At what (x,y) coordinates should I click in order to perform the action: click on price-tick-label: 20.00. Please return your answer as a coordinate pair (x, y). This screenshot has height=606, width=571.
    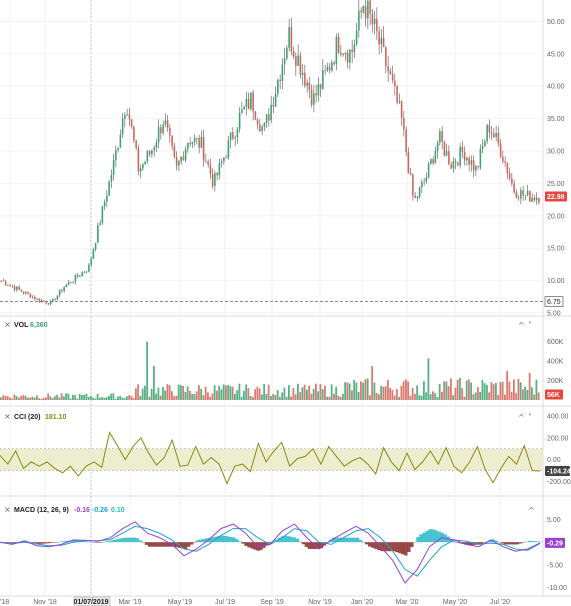
    Looking at the image, I should click on (556, 216).